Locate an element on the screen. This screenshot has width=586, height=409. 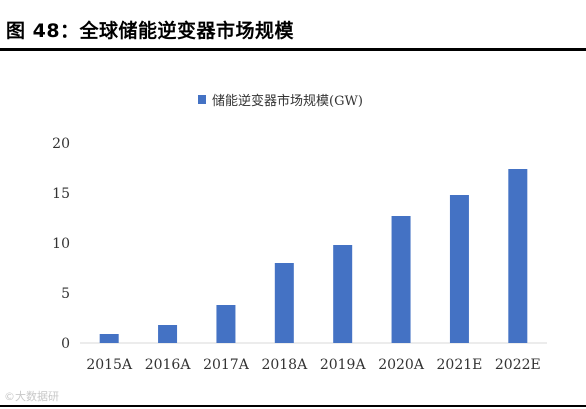
x-tick-label: 2017A is located at coordinates (226, 365).